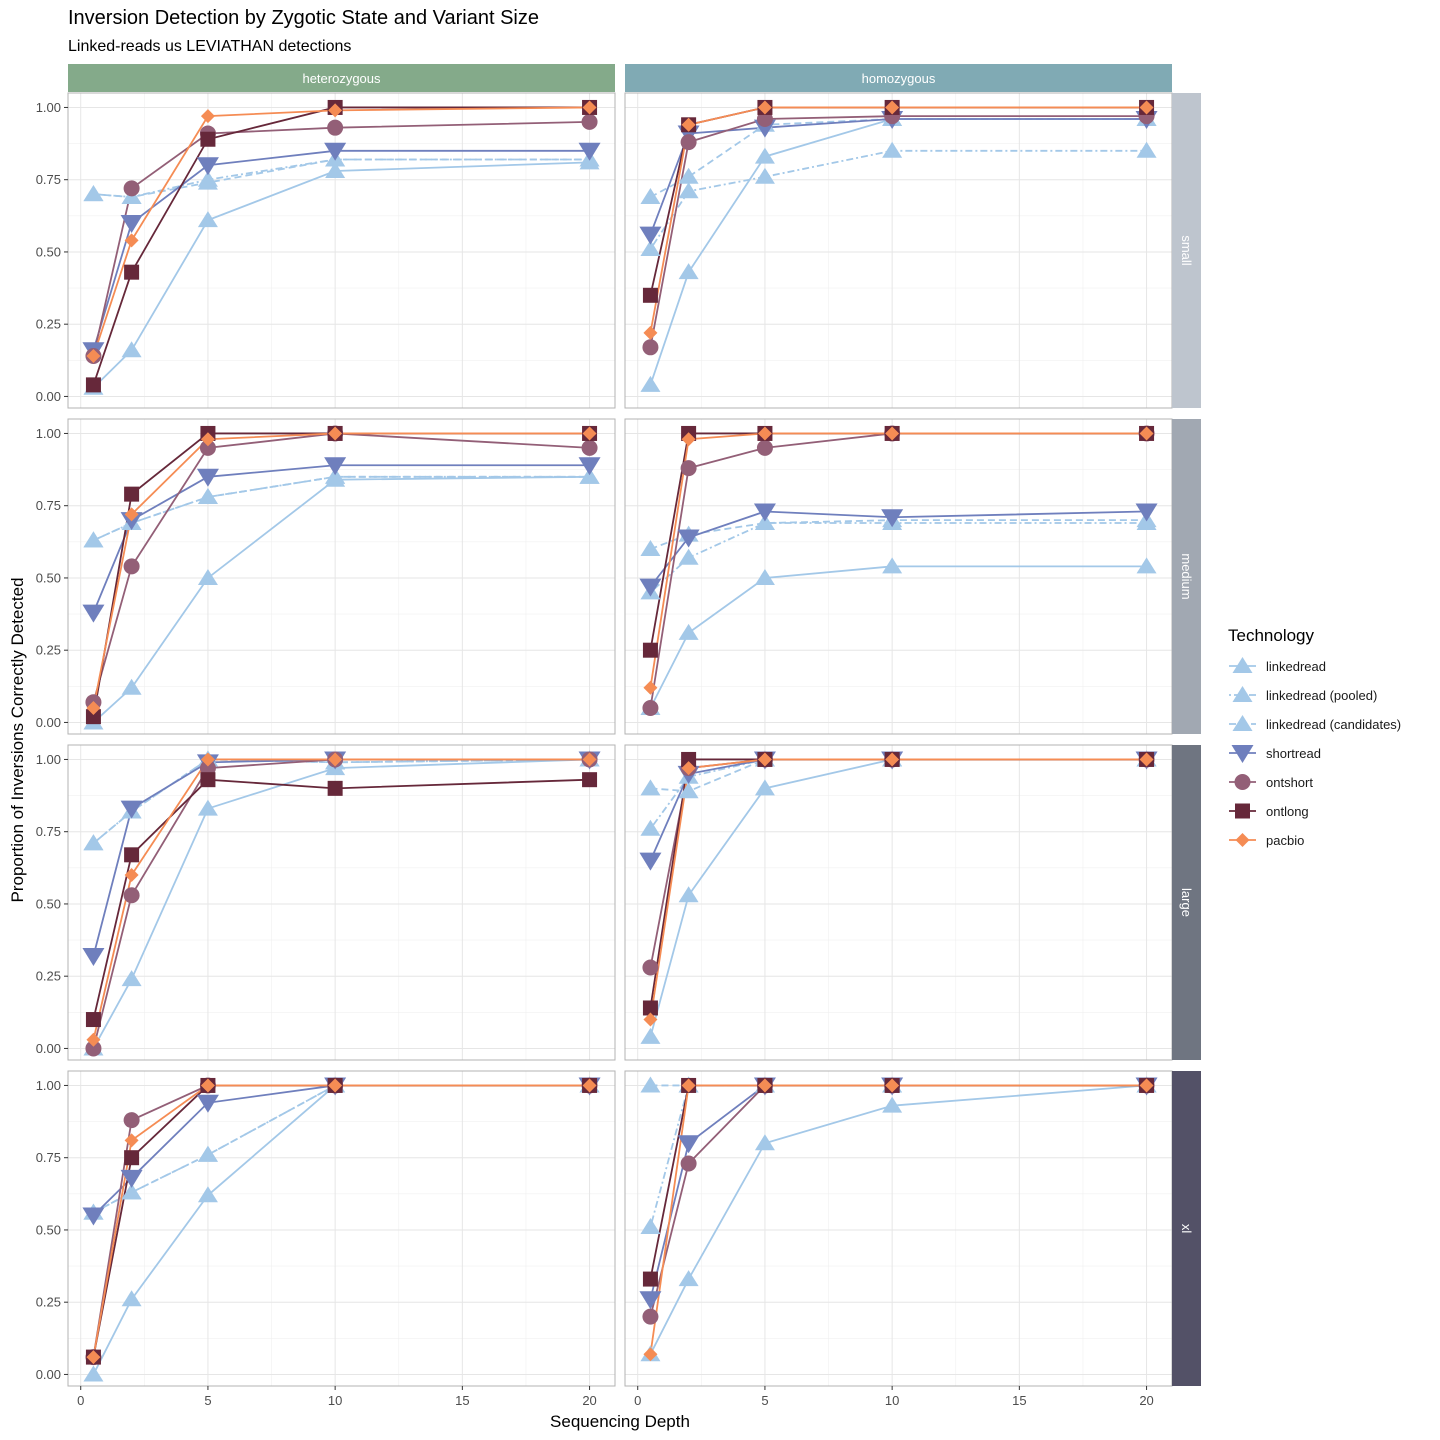 Image resolution: width=1440 pixels, height=1440 pixels. I want to click on series-line-linkedread, so click(341, 599).